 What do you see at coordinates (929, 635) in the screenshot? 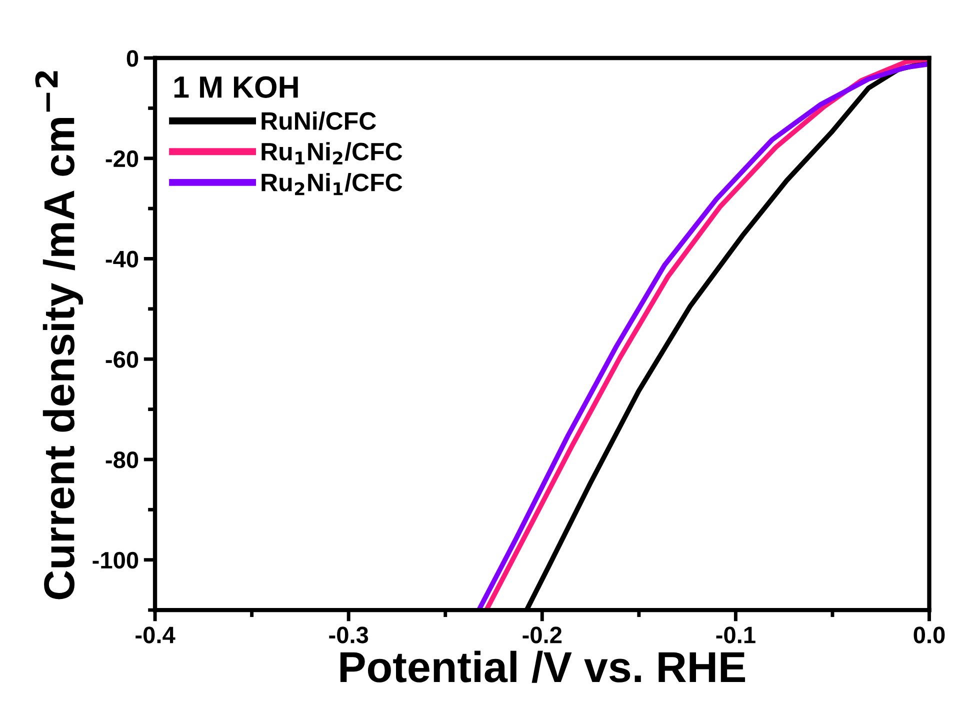
I see `x-tick-label: 0.0` at bounding box center [929, 635].